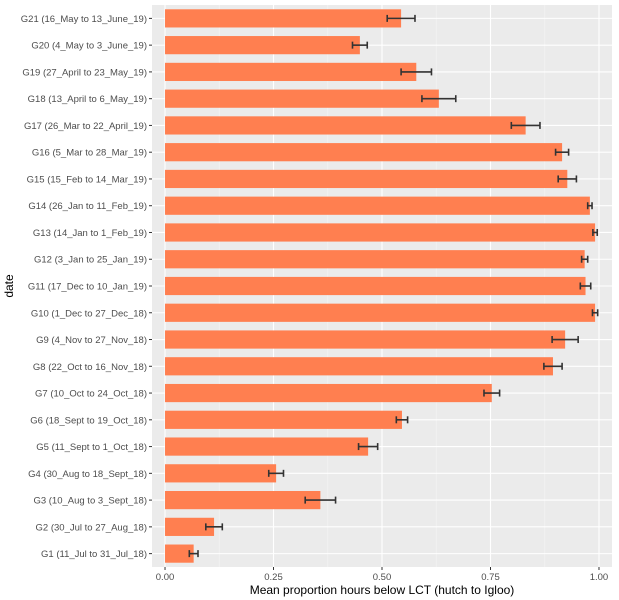 This screenshot has height=600, width=619. I want to click on y-tick-label: G20 (4_May to 3_June_19), so click(89, 46).